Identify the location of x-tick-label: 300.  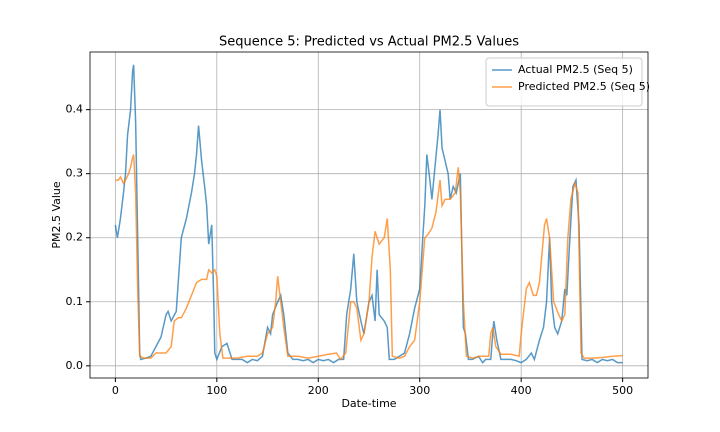
(419, 390).